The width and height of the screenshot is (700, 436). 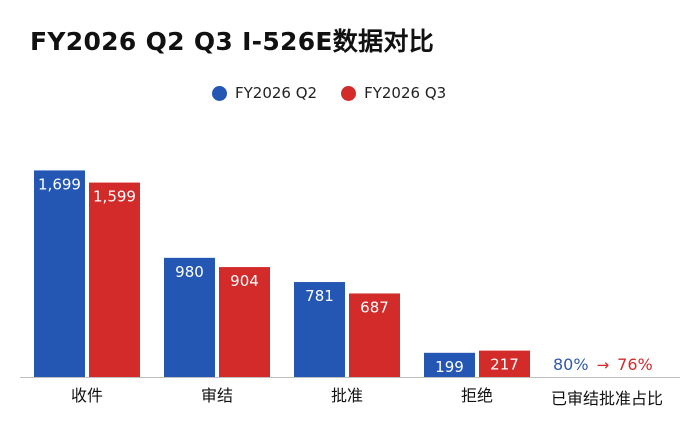 I want to click on legend: FY2026 Q2 FY2026 Q3, so click(x=341, y=93).